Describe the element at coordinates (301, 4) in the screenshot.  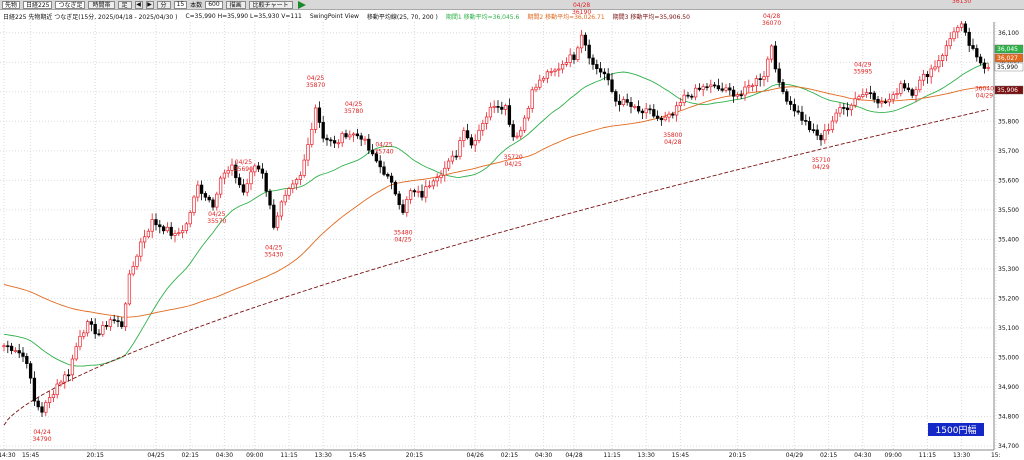
I see `go-arrow-icon` at that location.